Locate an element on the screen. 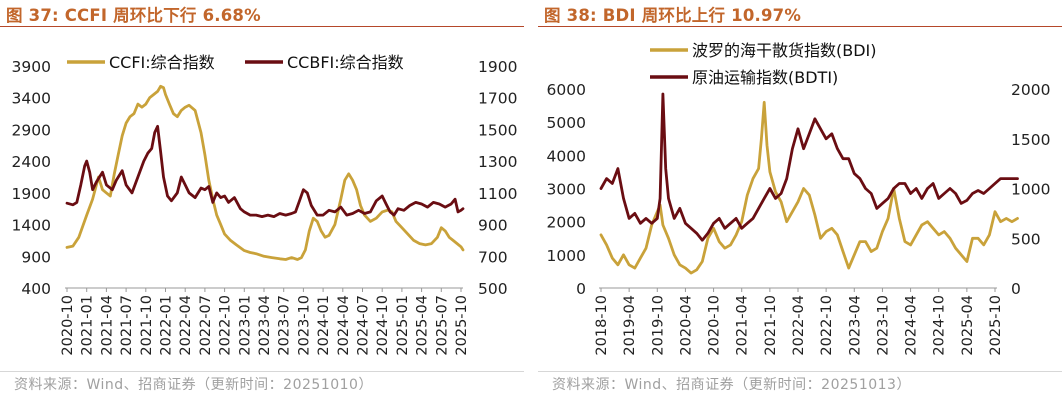  x-tick-label: 2020-04 is located at coordinates (686, 325).